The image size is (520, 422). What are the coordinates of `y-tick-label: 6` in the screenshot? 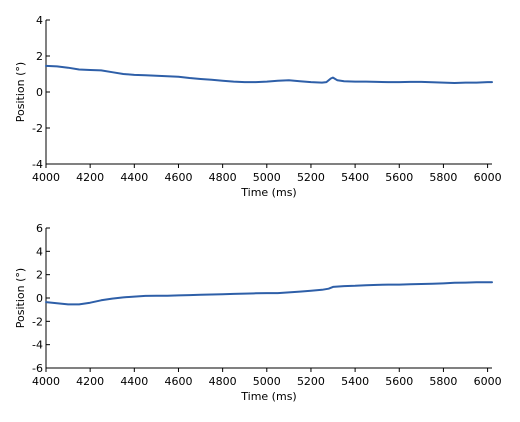 It's located at (39, 228).